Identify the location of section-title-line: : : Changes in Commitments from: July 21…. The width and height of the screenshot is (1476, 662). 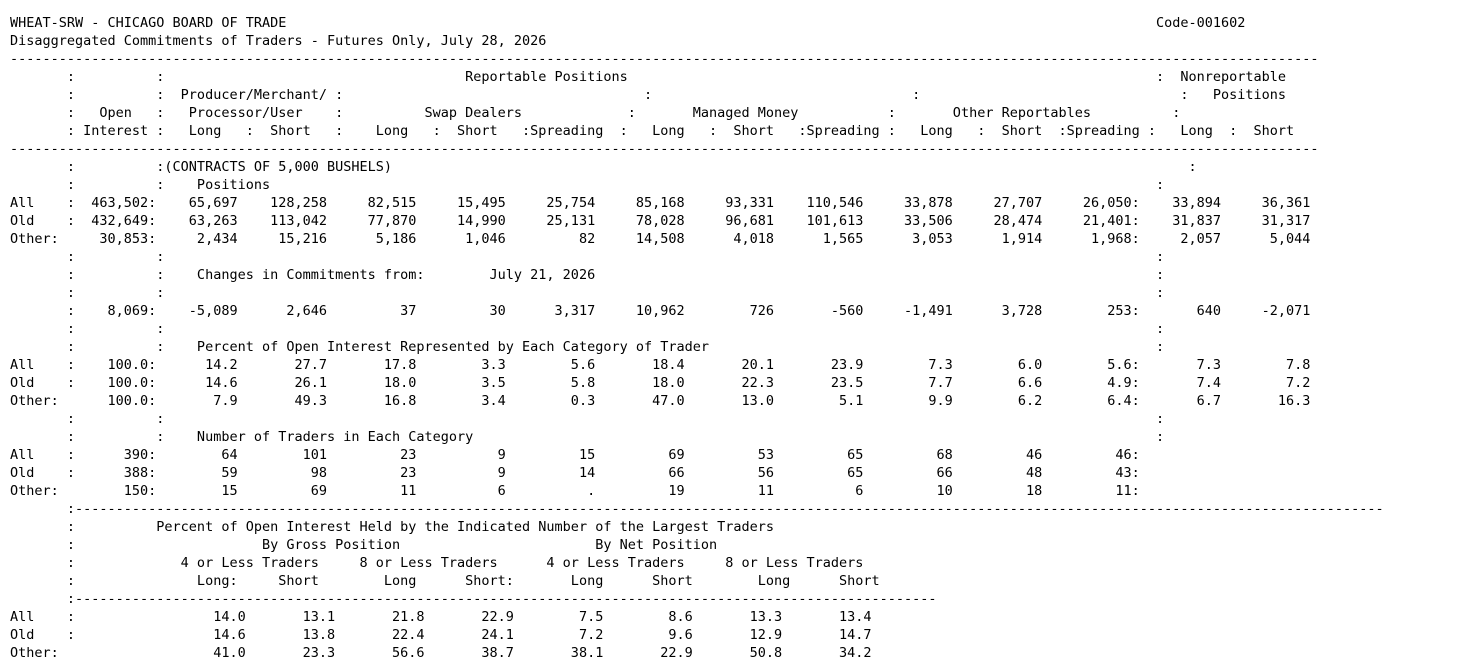
(587, 275).